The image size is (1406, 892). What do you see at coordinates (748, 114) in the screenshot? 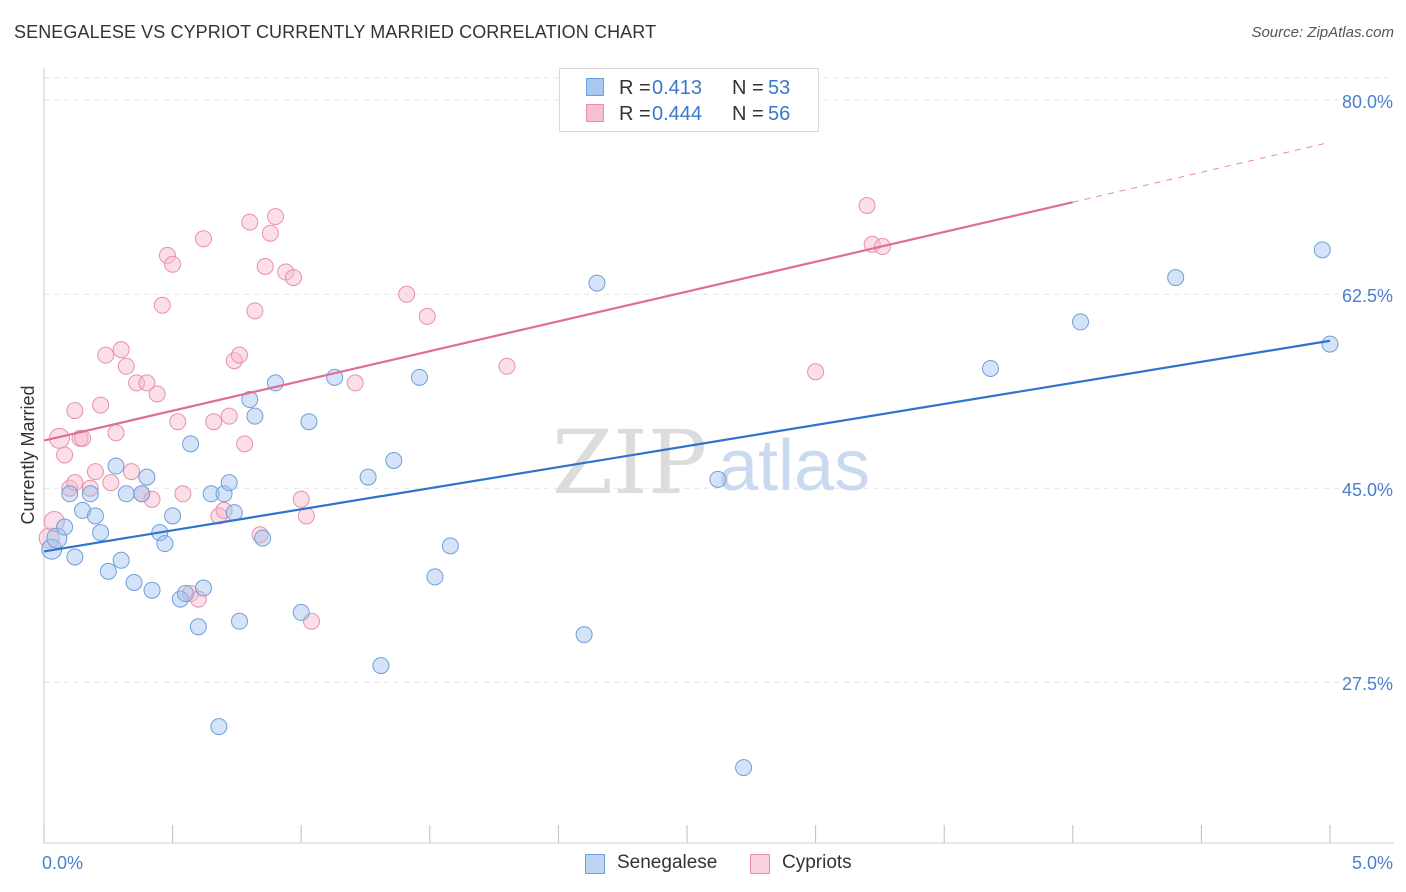
I see `legend-n-label: N =` at bounding box center [748, 114].